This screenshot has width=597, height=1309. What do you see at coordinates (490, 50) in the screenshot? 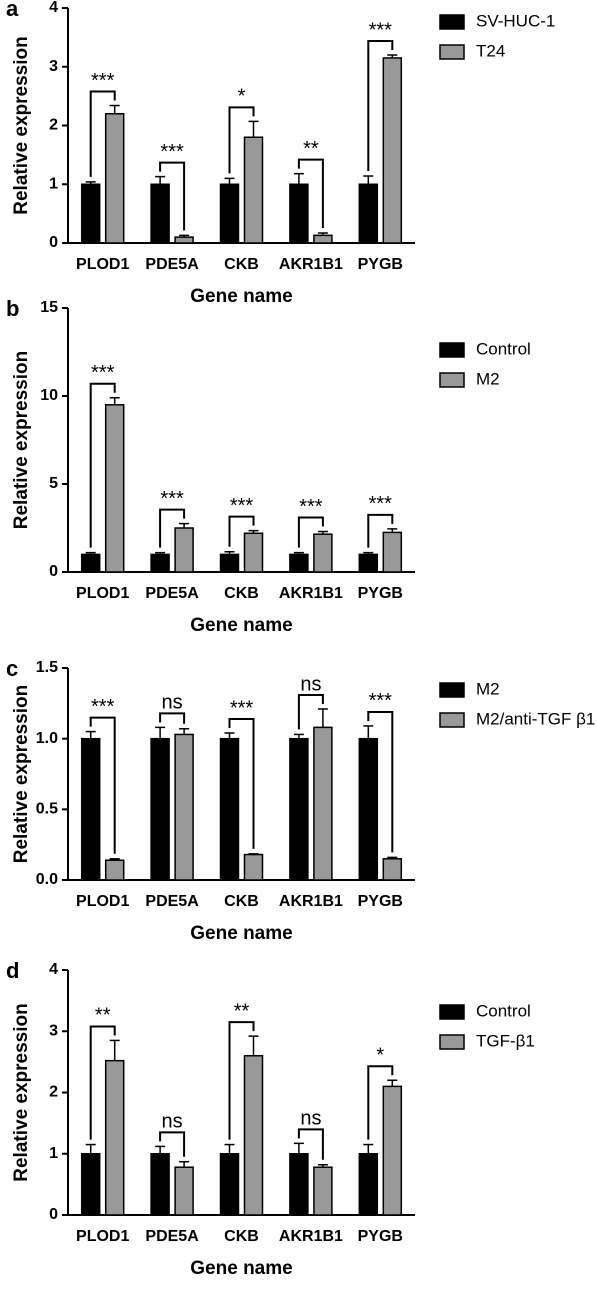
I see `legend-label: T24` at bounding box center [490, 50].